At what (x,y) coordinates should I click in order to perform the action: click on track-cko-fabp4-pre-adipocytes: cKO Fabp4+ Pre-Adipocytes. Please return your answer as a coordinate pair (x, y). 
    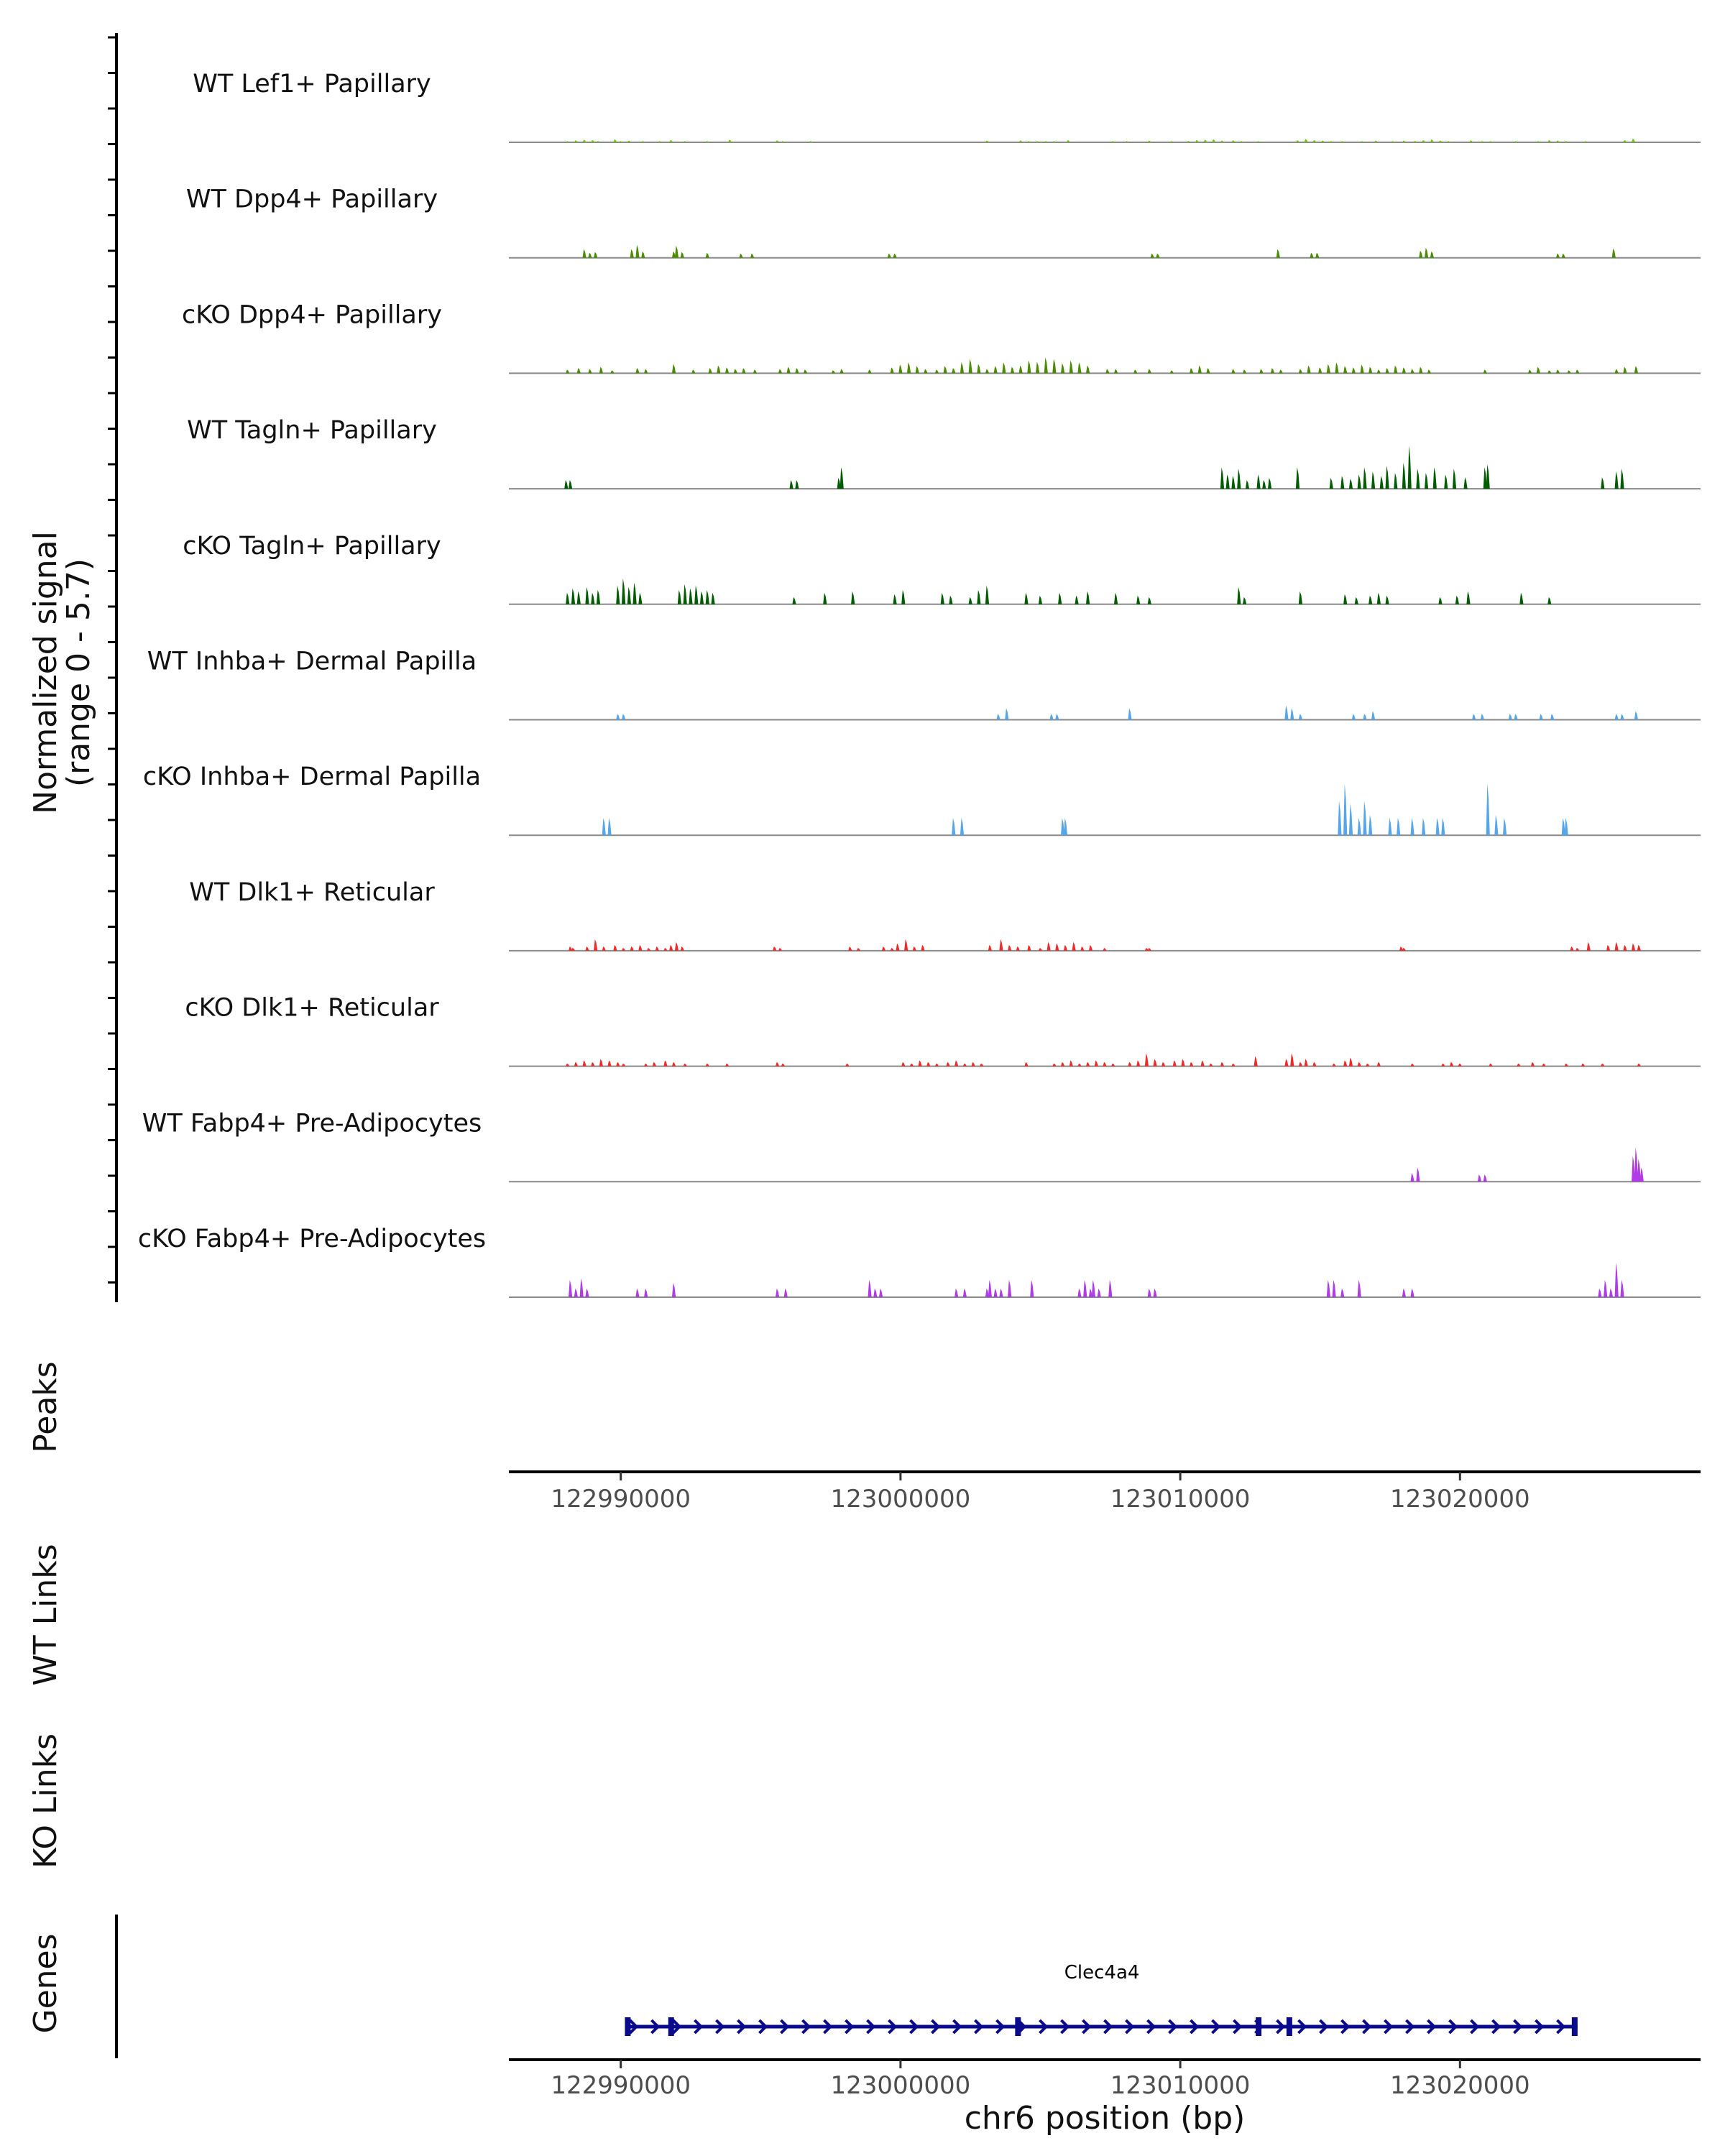
    Looking at the image, I should click on (919, 1261).